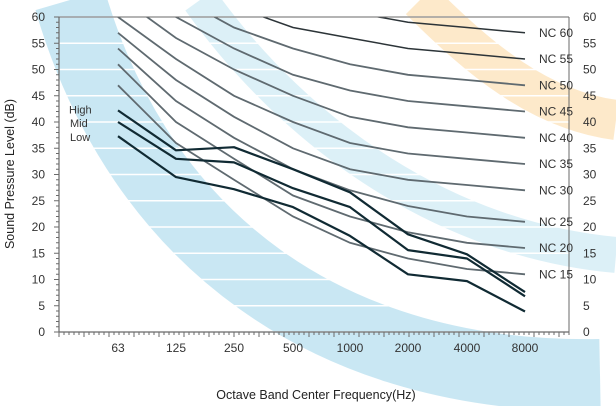 The width and height of the screenshot is (616, 406). Describe the element at coordinates (41, 306) in the screenshot. I see `y-tick-label: 5` at that location.